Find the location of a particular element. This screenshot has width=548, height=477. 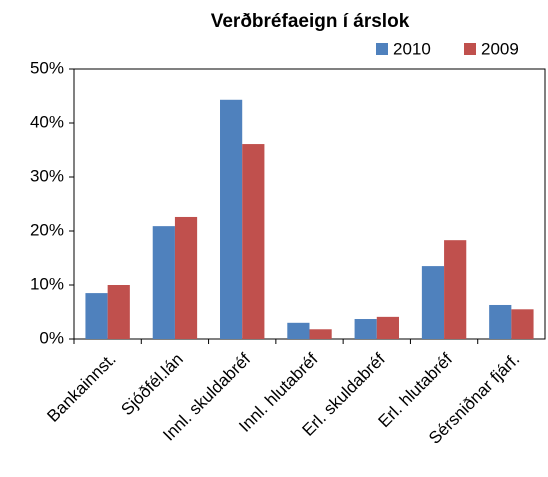

y-tick-label: 40% is located at coordinates (47, 121).